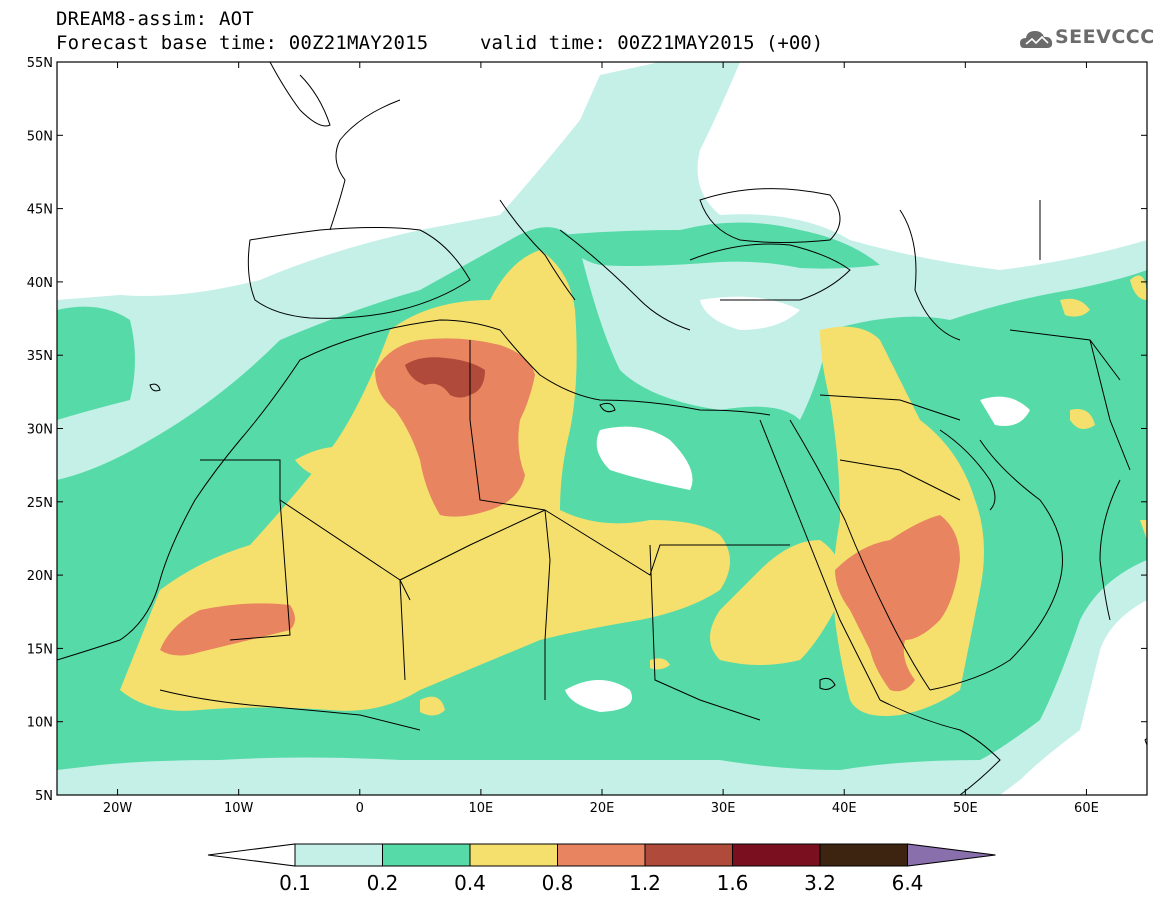 Image resolution: width=1165 pixels, height=905 pixels. I want to click on lon-tick-label: 20E, so click(602, 808).